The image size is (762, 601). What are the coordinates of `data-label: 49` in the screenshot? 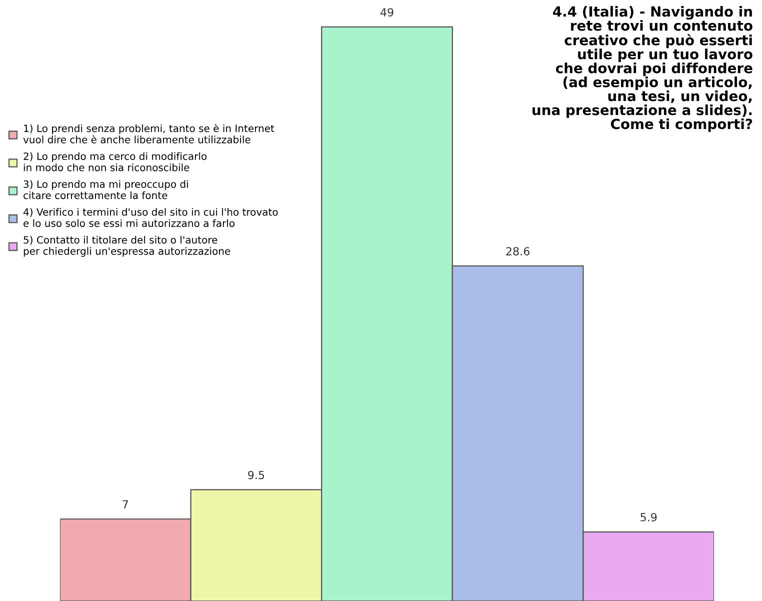 It's located at (387, 12).